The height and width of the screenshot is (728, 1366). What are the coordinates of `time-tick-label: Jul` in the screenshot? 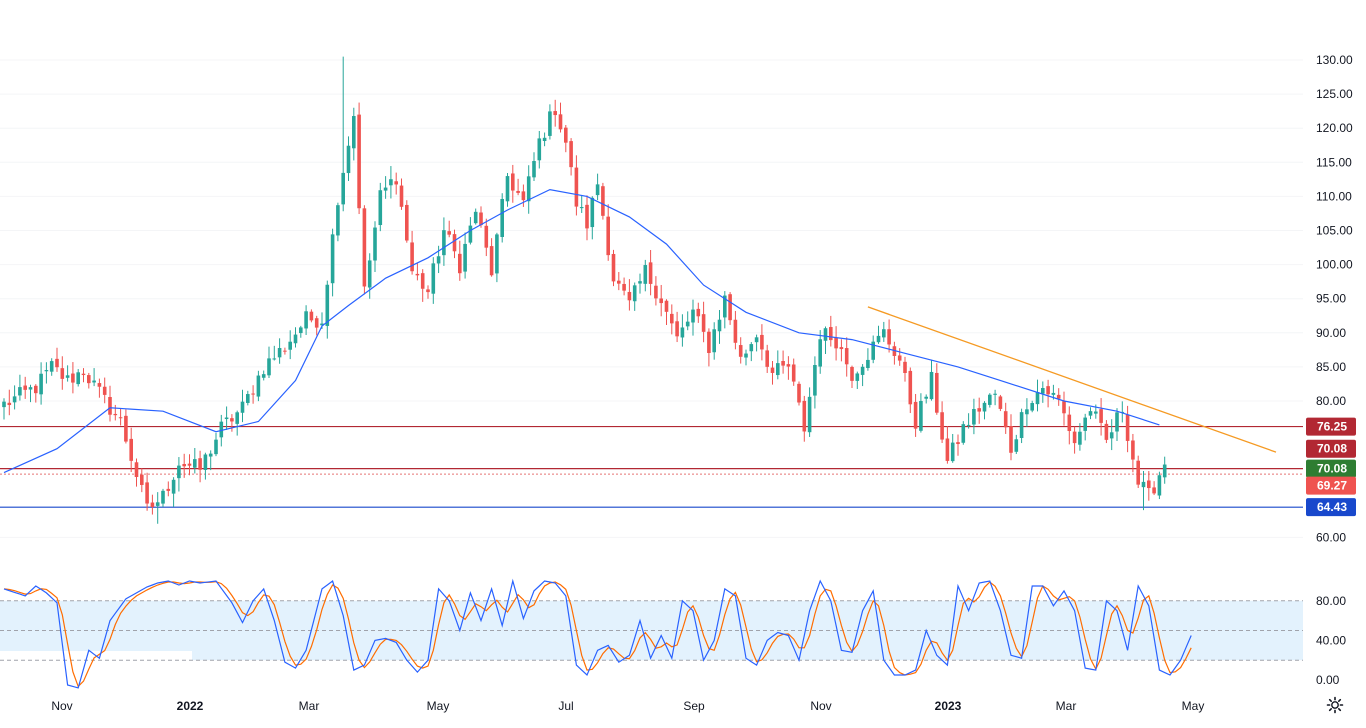 It's located at (565, 706).